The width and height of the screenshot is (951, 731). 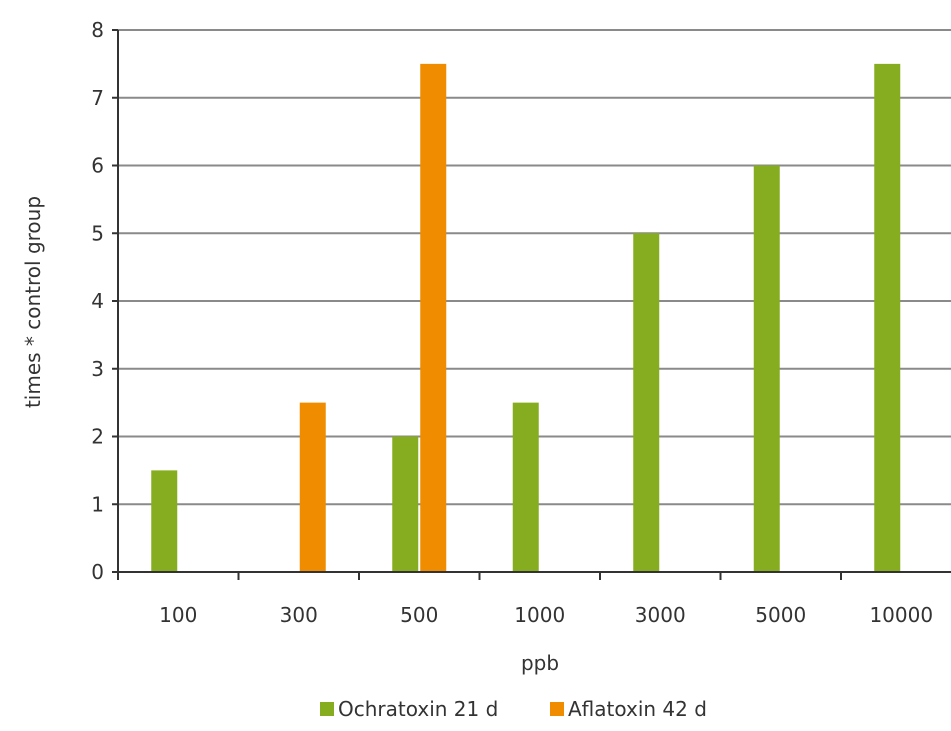 I want to click on y-axis-title: times * control group, so click(x=33, y=302).